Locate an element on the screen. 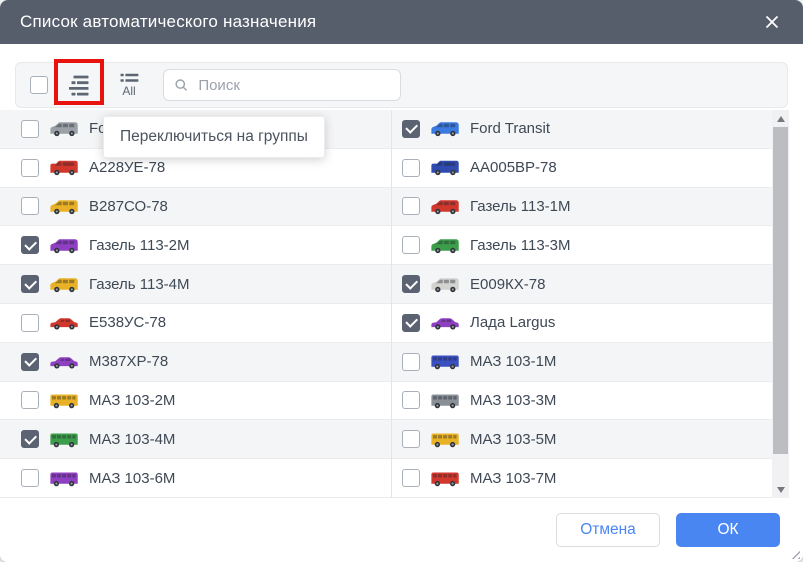  ok-button: ОК is located at coordinates (728, 530).